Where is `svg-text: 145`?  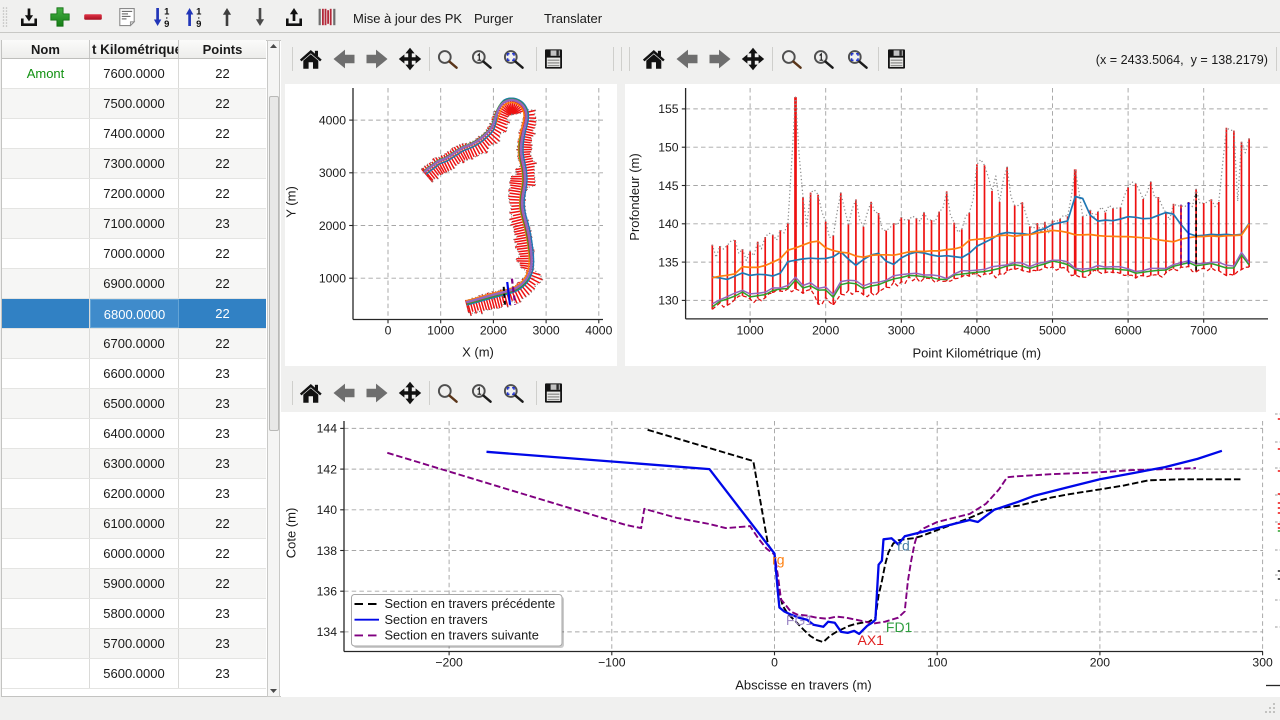 svg-text: 145 is located at coordinates (668, 186).